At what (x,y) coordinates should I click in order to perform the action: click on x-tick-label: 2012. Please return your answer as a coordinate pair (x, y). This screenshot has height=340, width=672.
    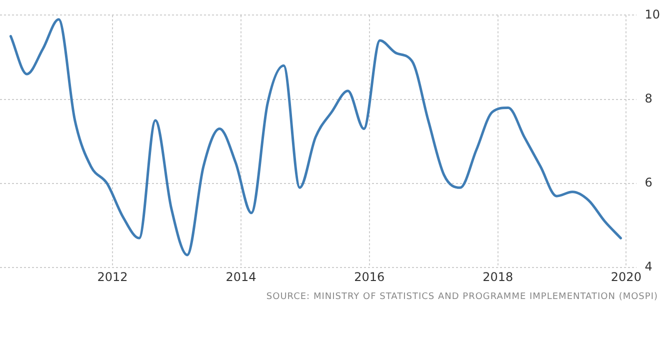
    Looking at the image, I should click on (112, 277).